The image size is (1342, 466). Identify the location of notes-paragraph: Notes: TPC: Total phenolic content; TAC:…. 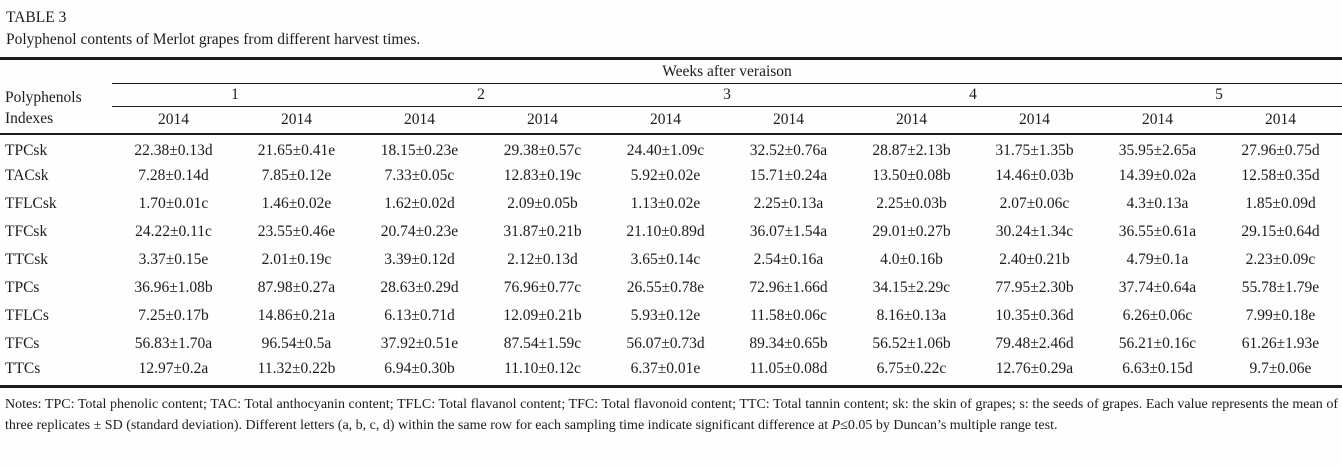
(671, 412).